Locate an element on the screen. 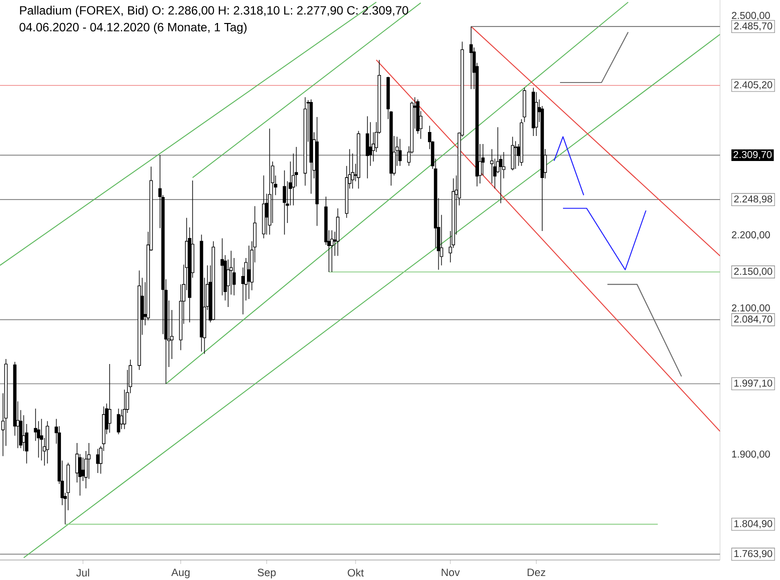 Image resolution: width=780 pixels, height=580 pixels. y-tick-label: 2.150,00 is located at coordinates (753, 272).